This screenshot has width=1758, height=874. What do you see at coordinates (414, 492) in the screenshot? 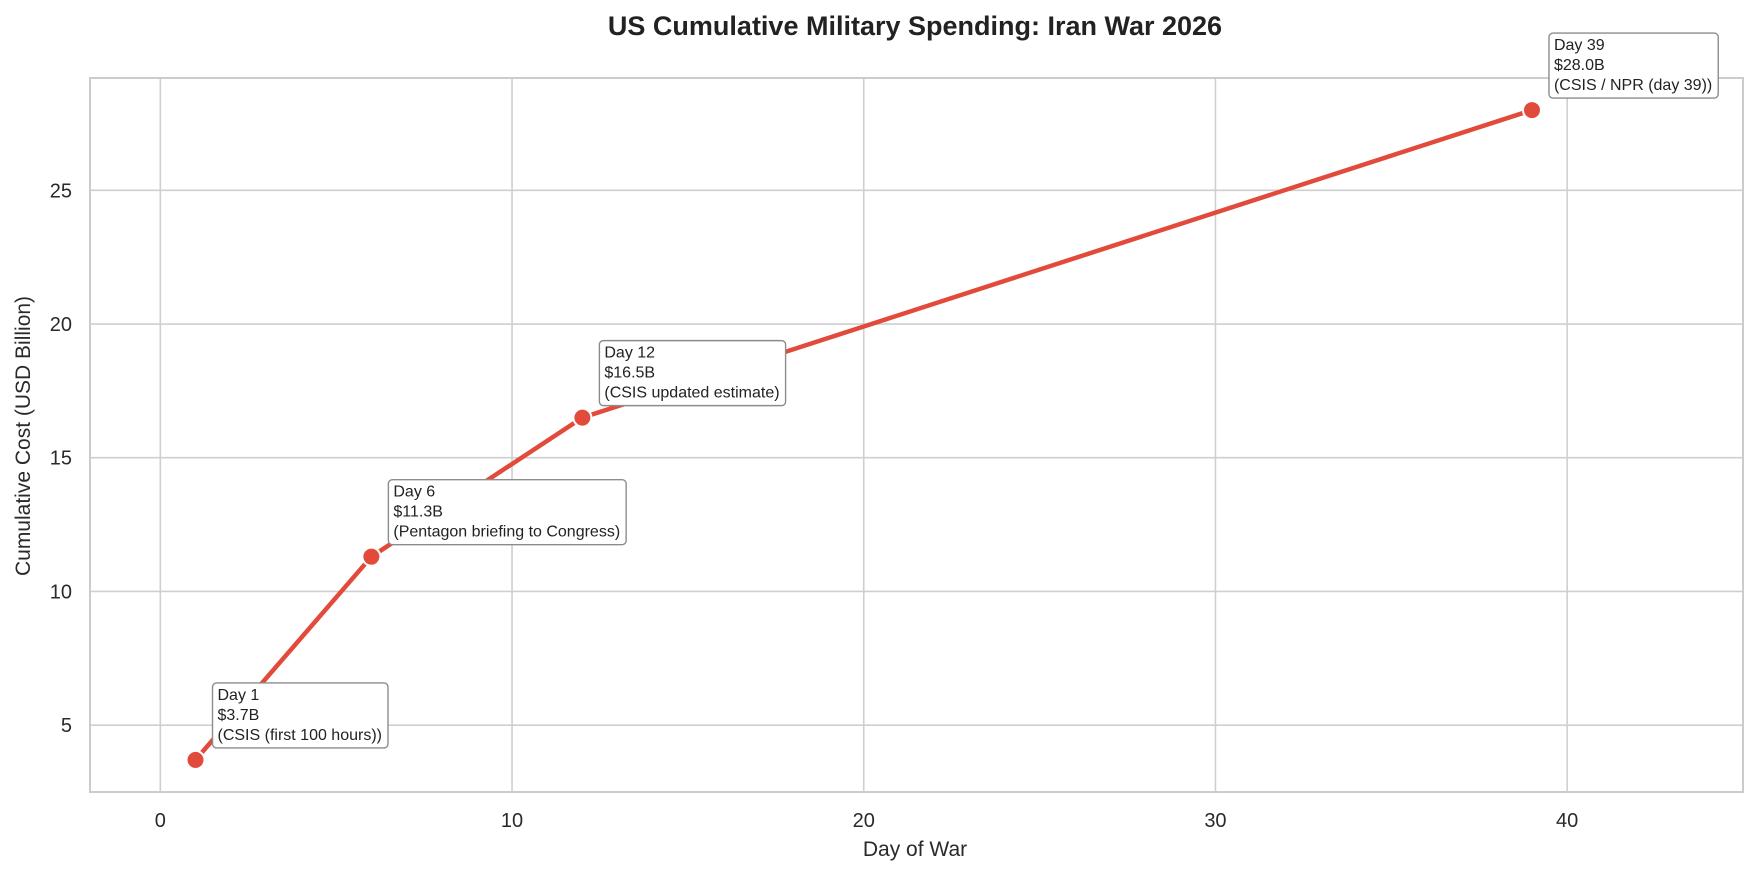
I see `data-label-line: Day 6` at bounding box center [414, 492].